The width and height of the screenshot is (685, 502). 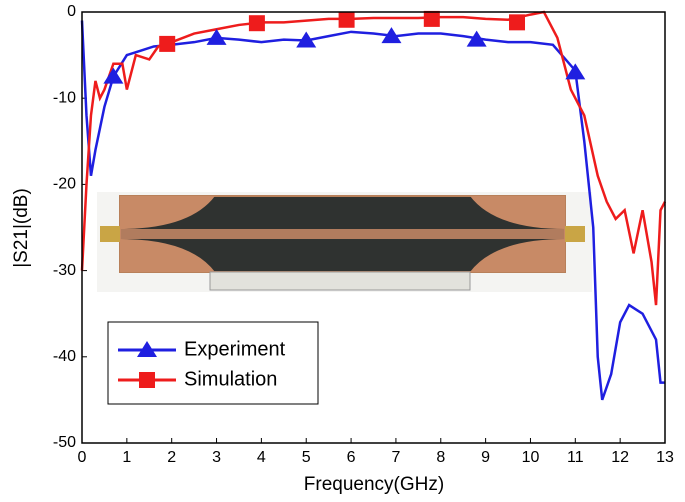 I want to click on legend-label: Experiment, so click(x=235, y=349).